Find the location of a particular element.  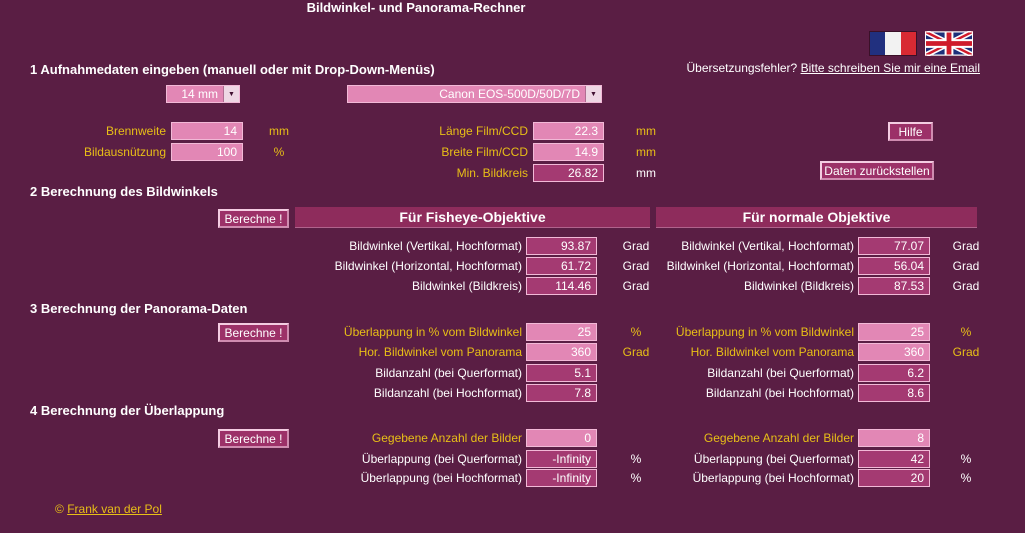

brennweite-label: Brennweite is located at coordinates (135, 131).